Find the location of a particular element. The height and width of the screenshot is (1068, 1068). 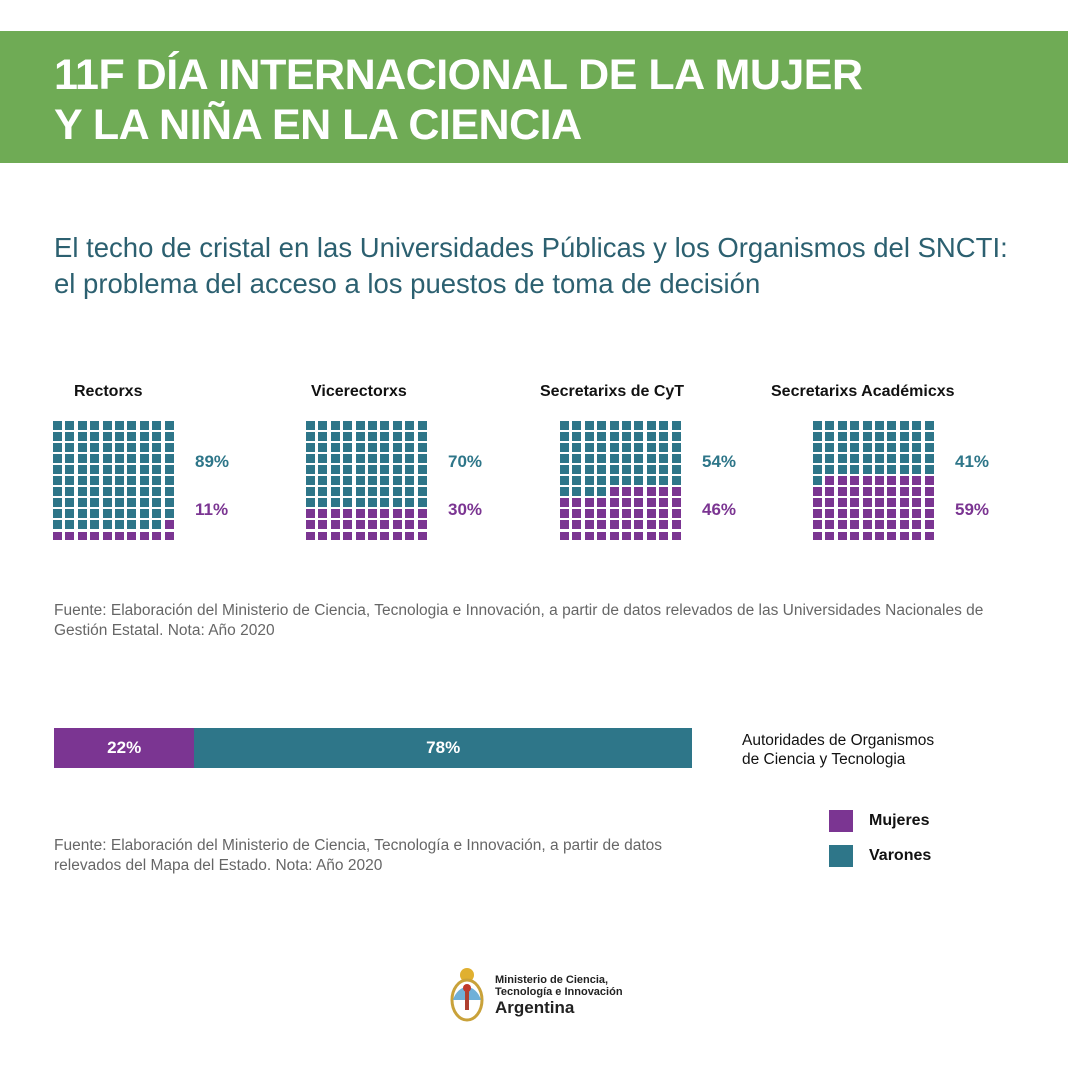

waffle-title: Secretarixs de CyT is located at coordinates (612, 391).